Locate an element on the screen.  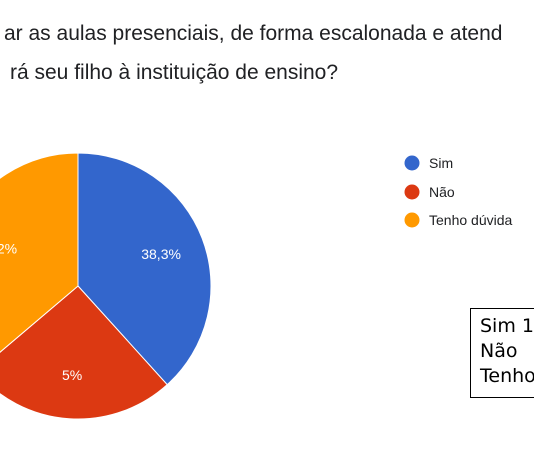
legend-marker-sim is located at coordinates (412, 163).